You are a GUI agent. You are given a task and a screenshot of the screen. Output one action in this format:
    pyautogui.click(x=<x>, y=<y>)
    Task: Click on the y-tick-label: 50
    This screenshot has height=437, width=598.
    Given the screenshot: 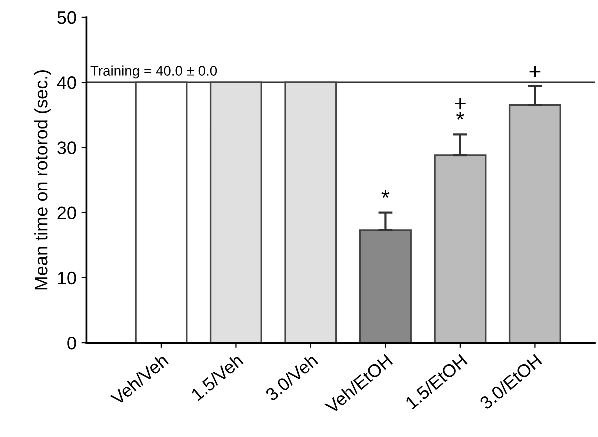 What is the action you would take?
    pyautogui.click(x=67, y=17)
    